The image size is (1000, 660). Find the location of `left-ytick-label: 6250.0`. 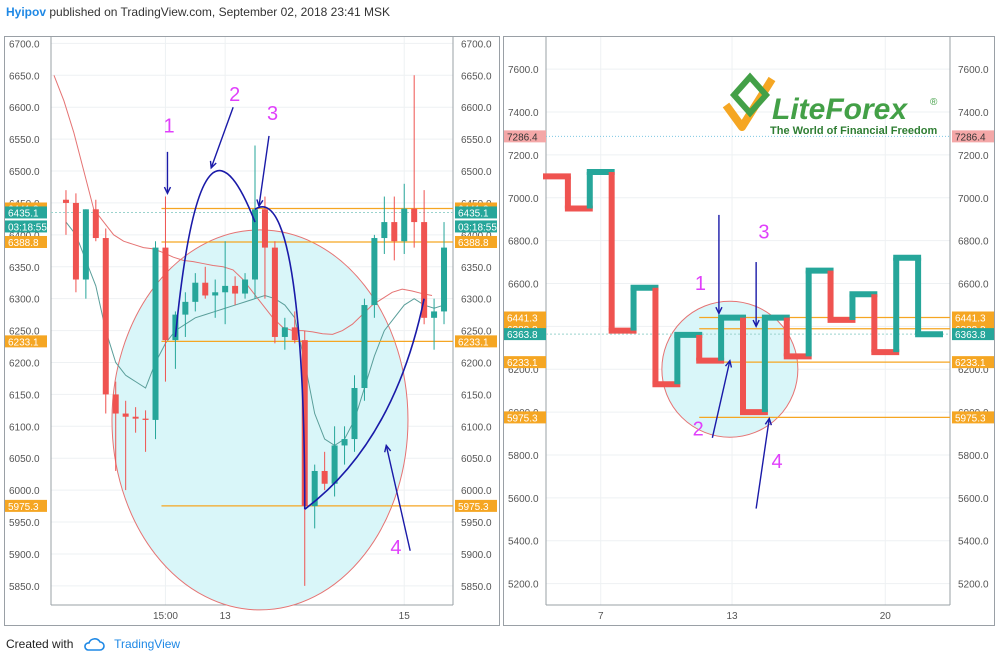

left-ytick-label: 6250.0 is located at coordinates (24, 332).